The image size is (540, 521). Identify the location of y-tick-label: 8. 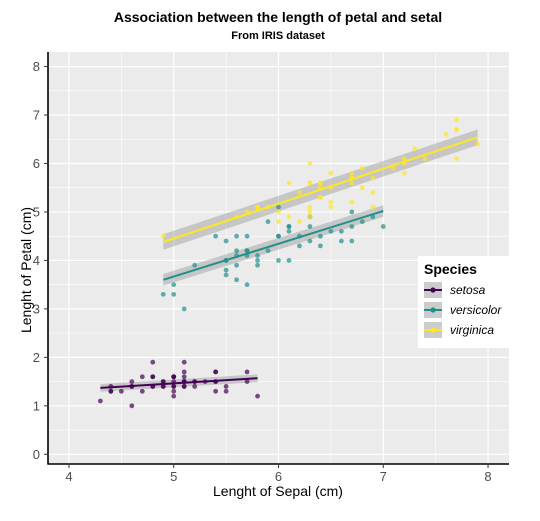
(36, 66).